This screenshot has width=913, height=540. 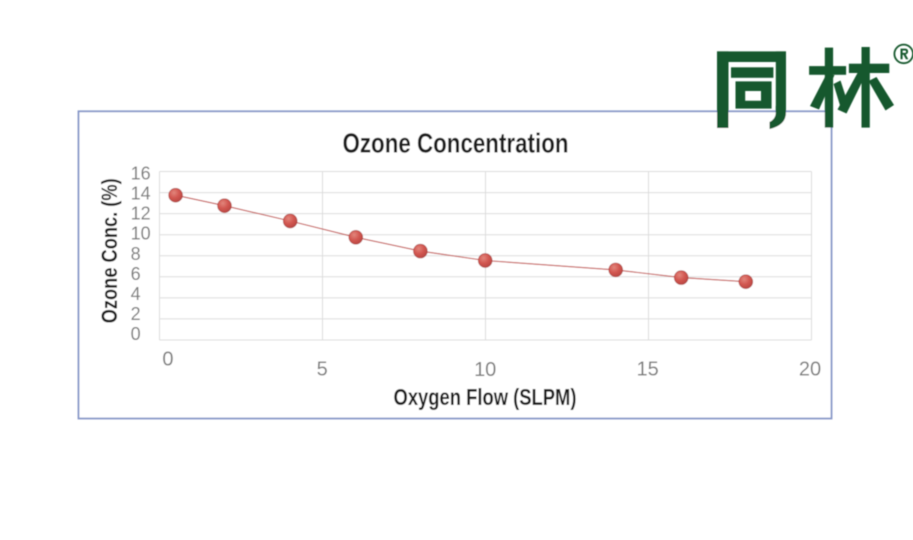 I want to click on svg-text: 8, so click(x=136, y=254).